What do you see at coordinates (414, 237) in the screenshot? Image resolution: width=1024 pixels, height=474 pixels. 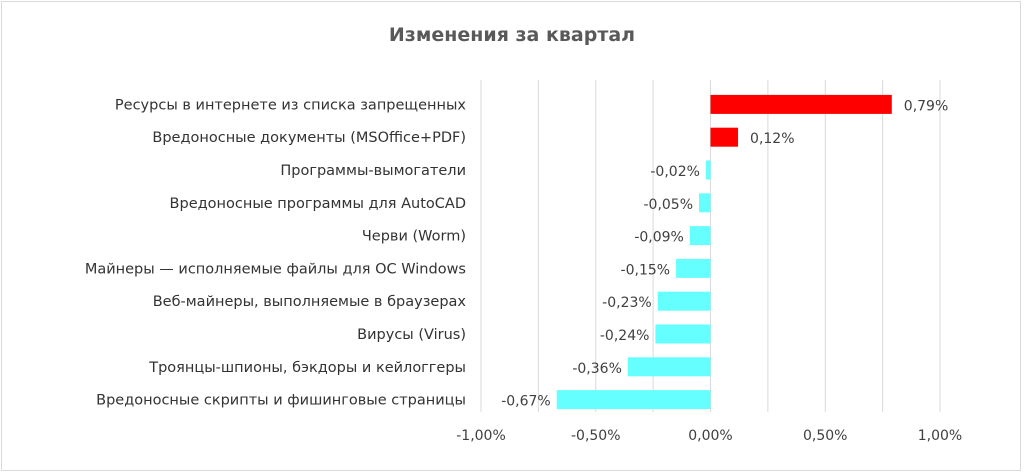 I see `category-label: Черви (Worm)` at bounding box center [414, 237].